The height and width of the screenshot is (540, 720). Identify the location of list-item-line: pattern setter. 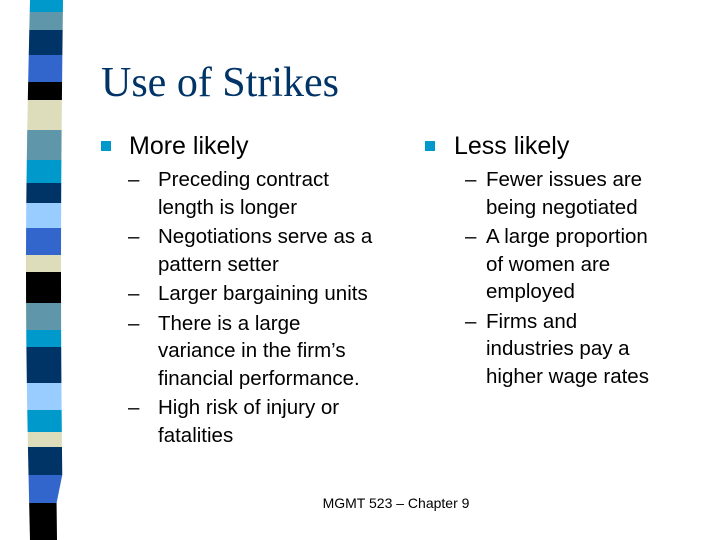
(218, 264).